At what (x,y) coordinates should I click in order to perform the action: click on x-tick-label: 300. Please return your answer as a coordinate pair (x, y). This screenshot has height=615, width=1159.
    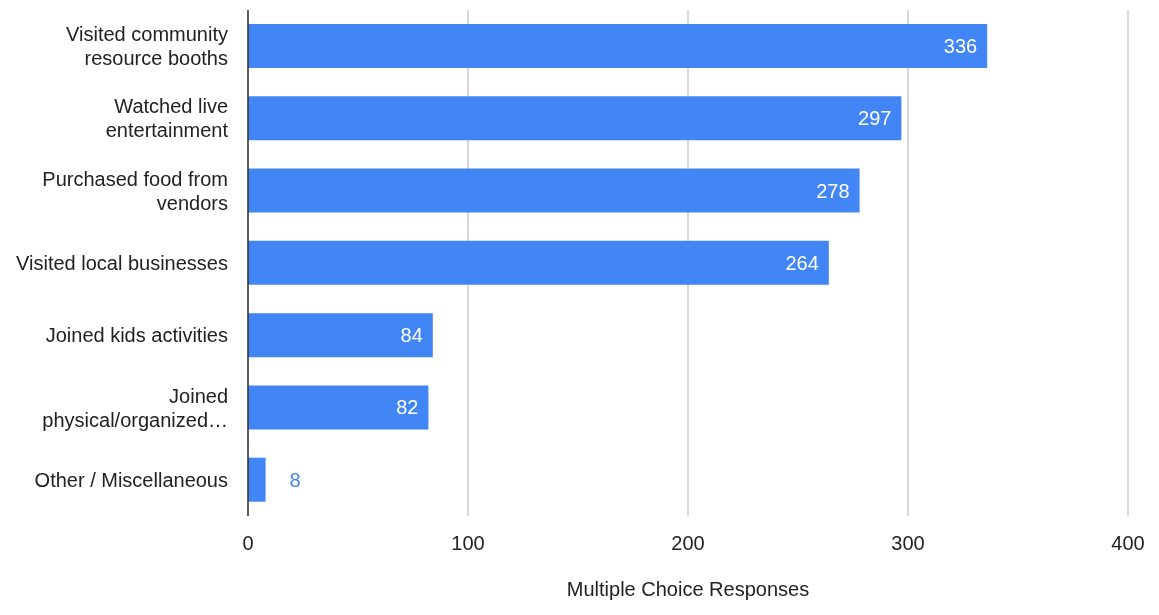
    Looking at the image, I should click on (908, 543).